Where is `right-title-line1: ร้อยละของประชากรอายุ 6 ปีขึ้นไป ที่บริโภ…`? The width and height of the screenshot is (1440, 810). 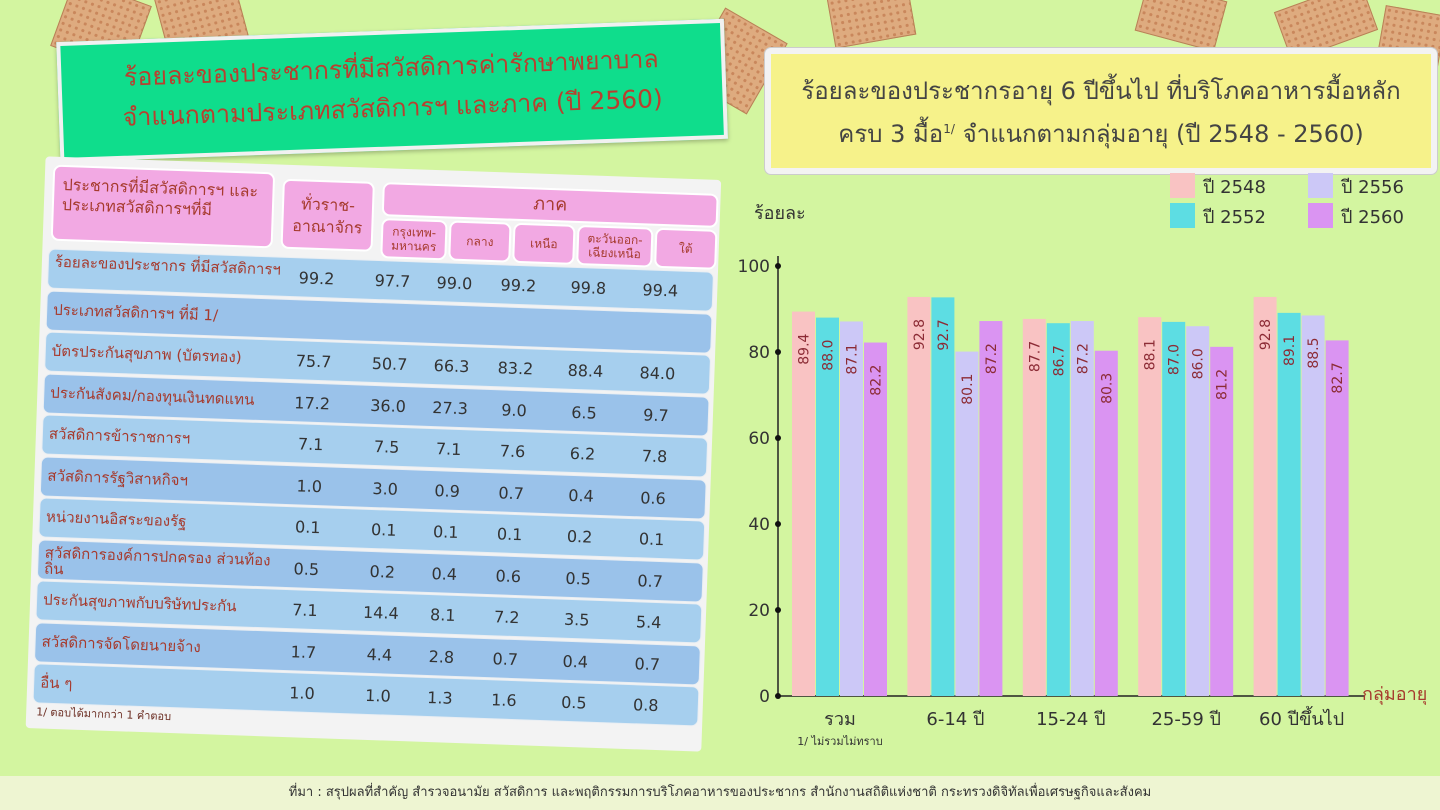
right-title-line1: ร้อยละของประชากรอายุ 6 ปีขึ้นไป ที่บริโภ… is located at coordinates (1101, 91).